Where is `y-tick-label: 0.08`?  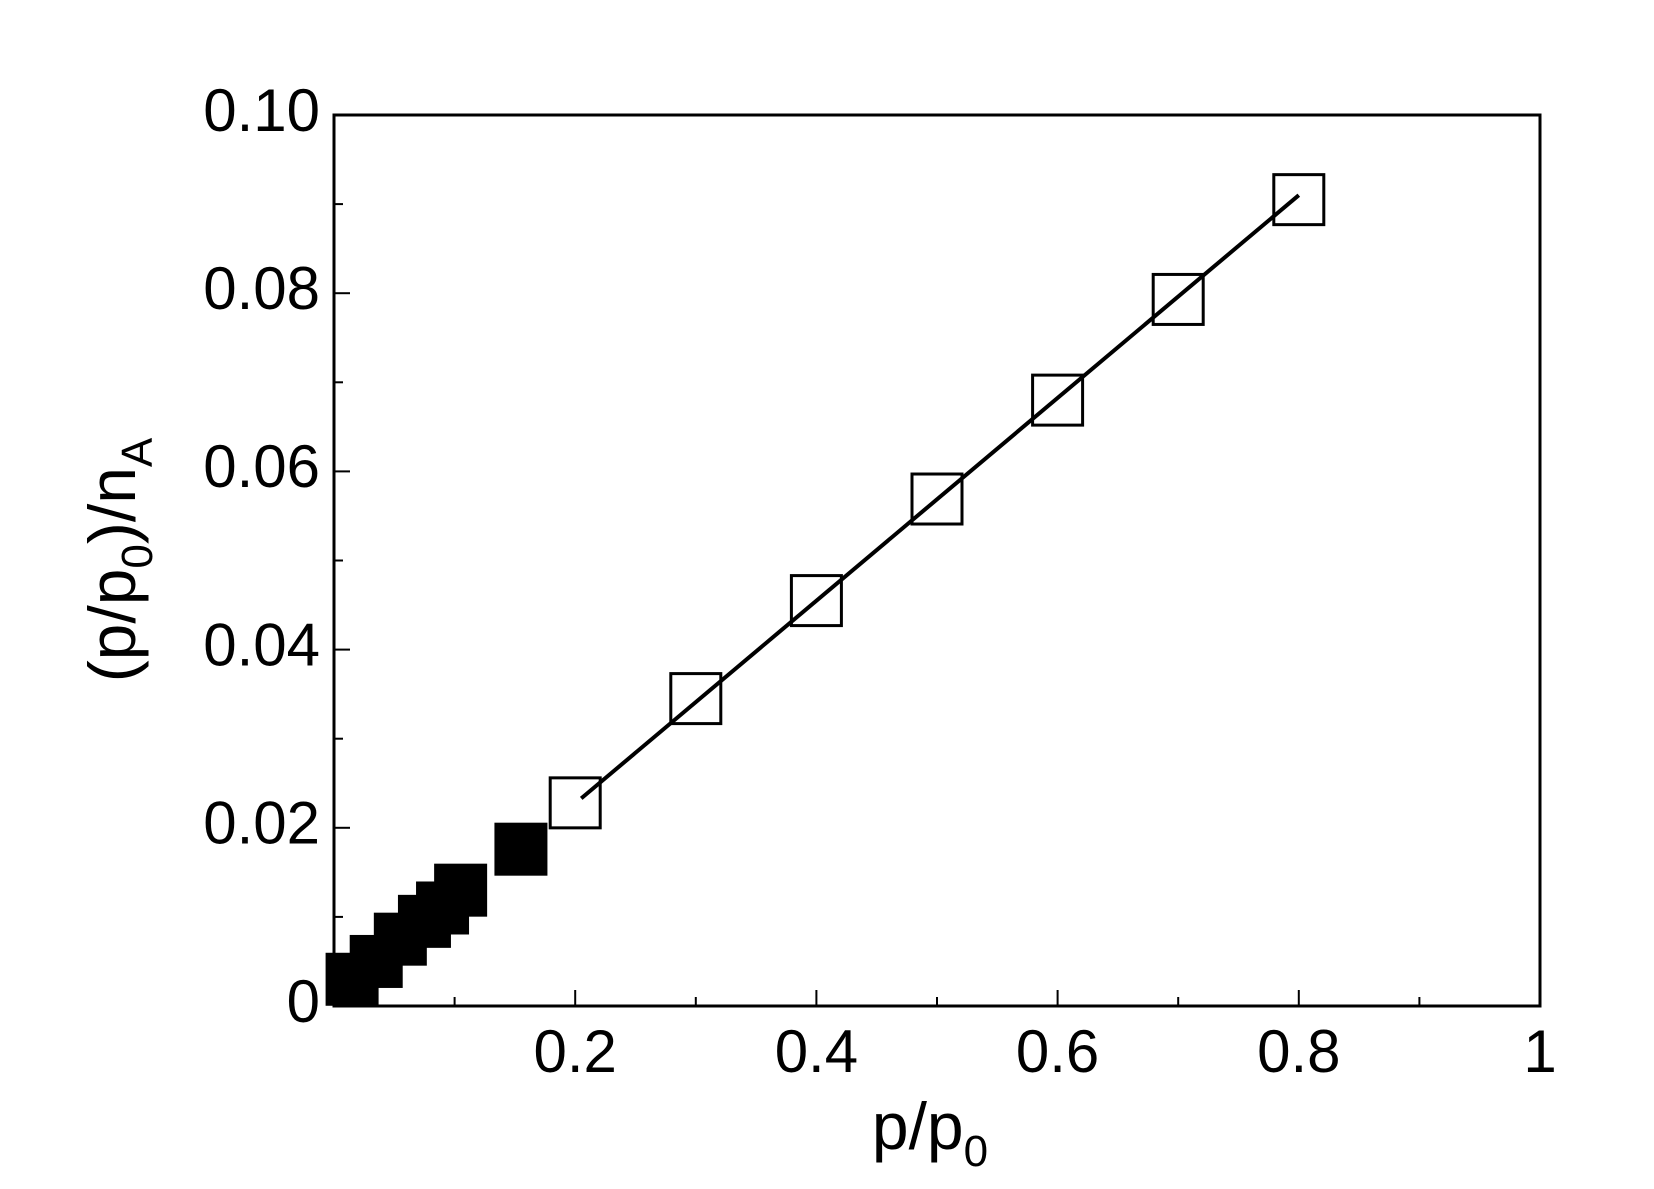
y-tick-label: 0.08 is located at coordinates (261, 288).